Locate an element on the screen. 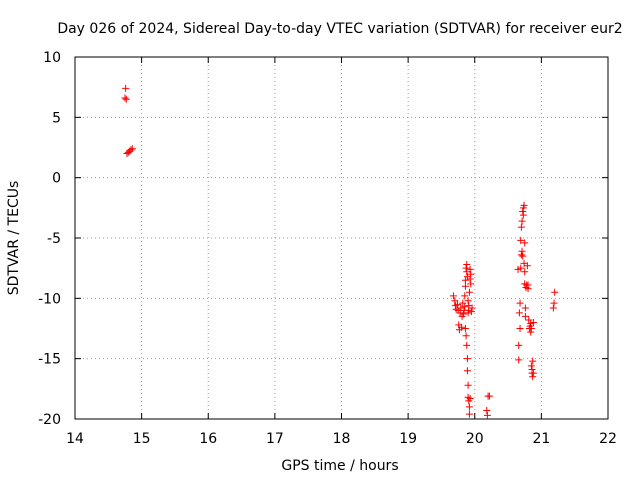  y-tick-label: 5 is located at coordinates (56, 118).